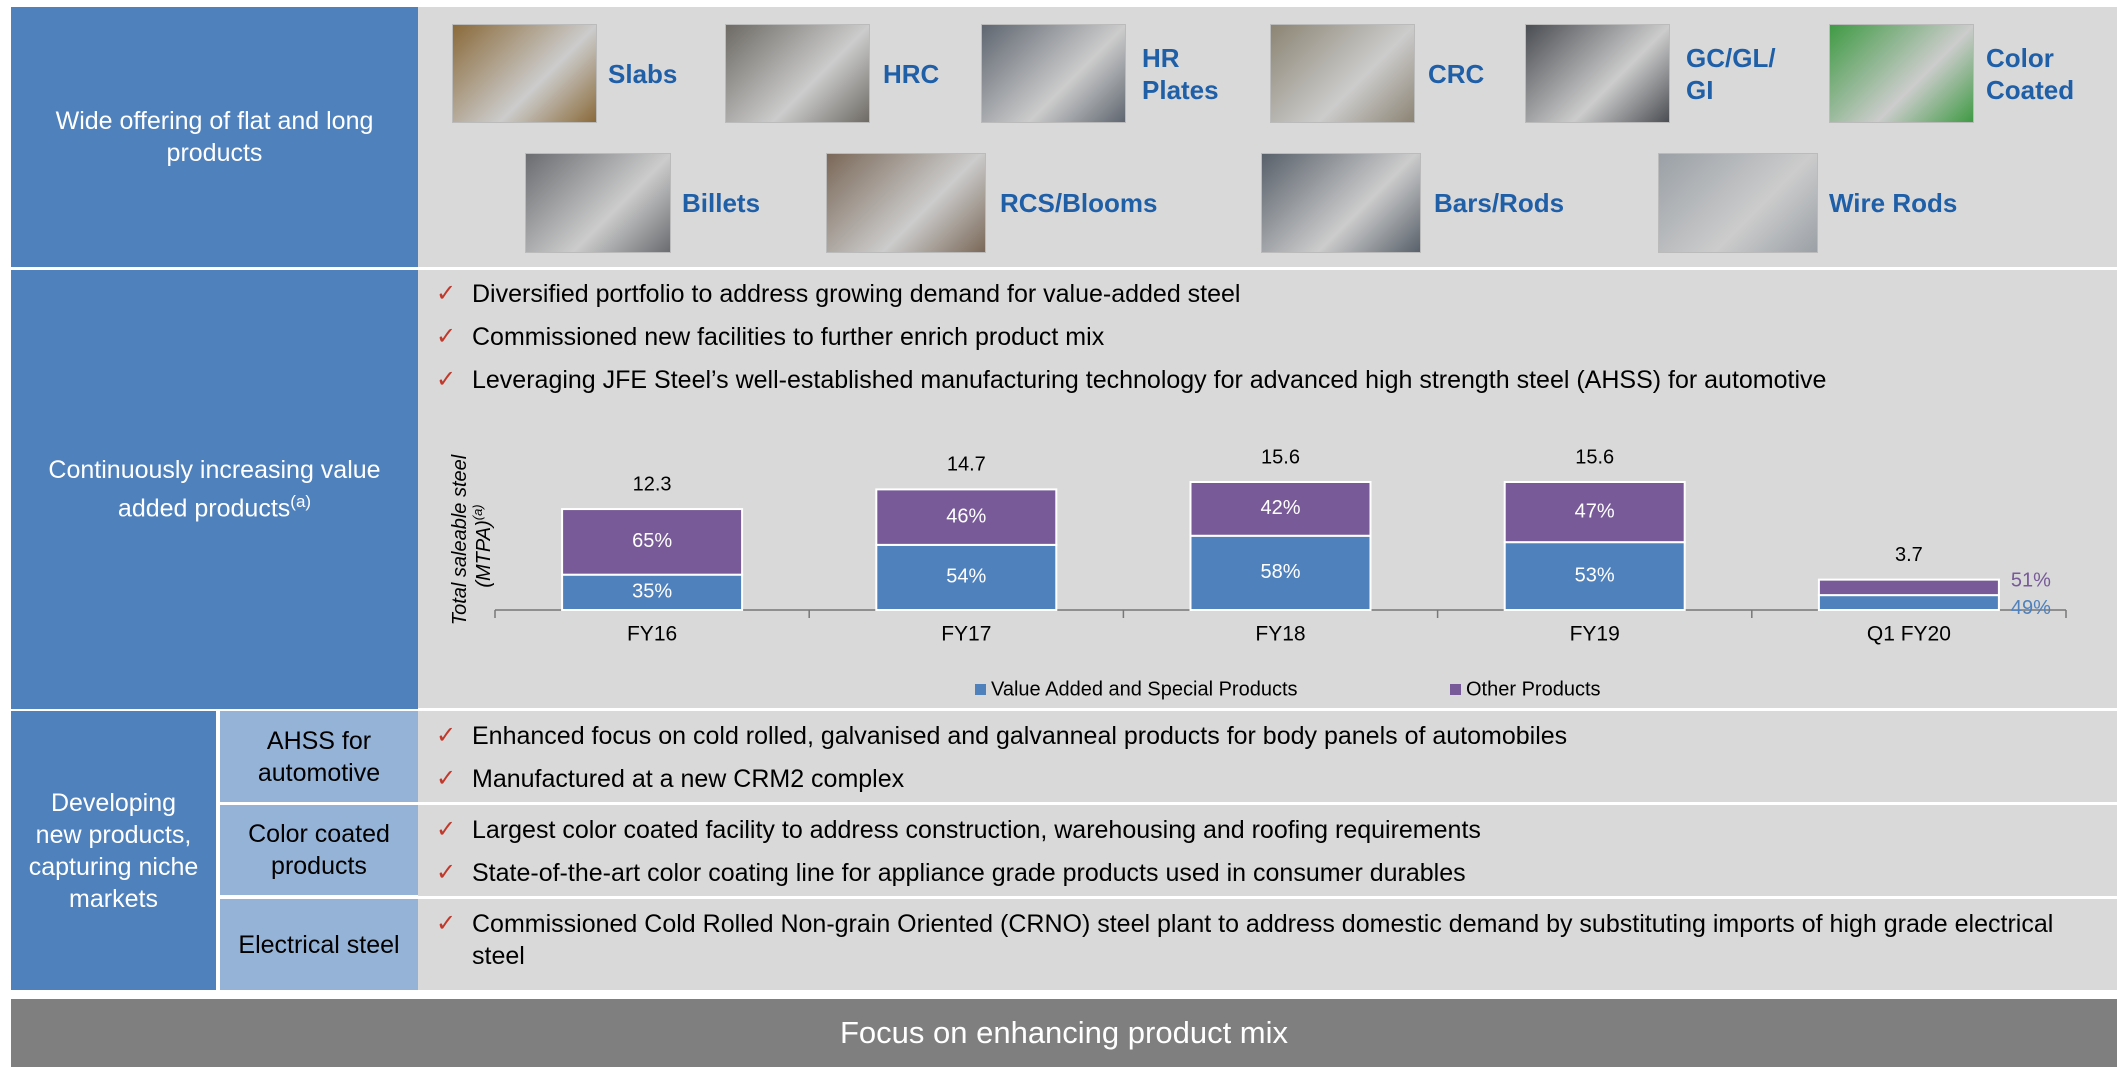 The width and height of the screenshot is (2117, 1067). I want to click on group-label-text: AHSS for automotive, so click(319, 756).